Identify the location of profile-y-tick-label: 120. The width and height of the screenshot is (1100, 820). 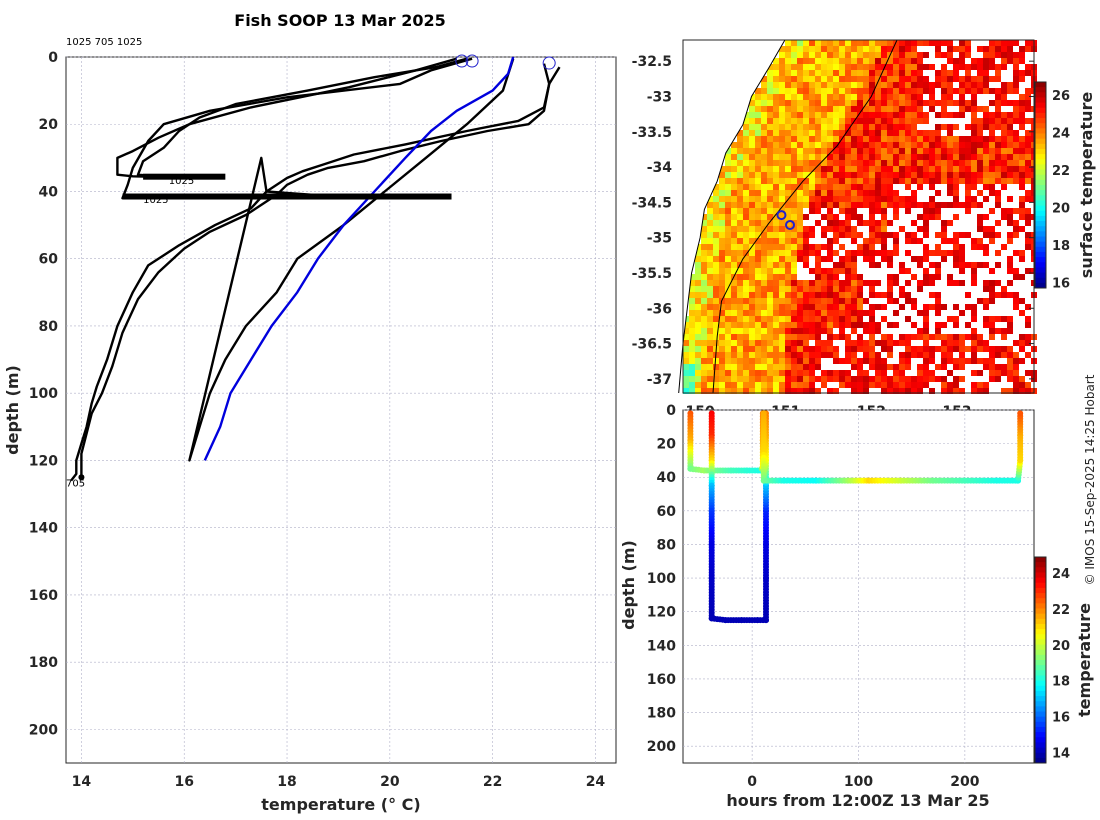
(43, 461).